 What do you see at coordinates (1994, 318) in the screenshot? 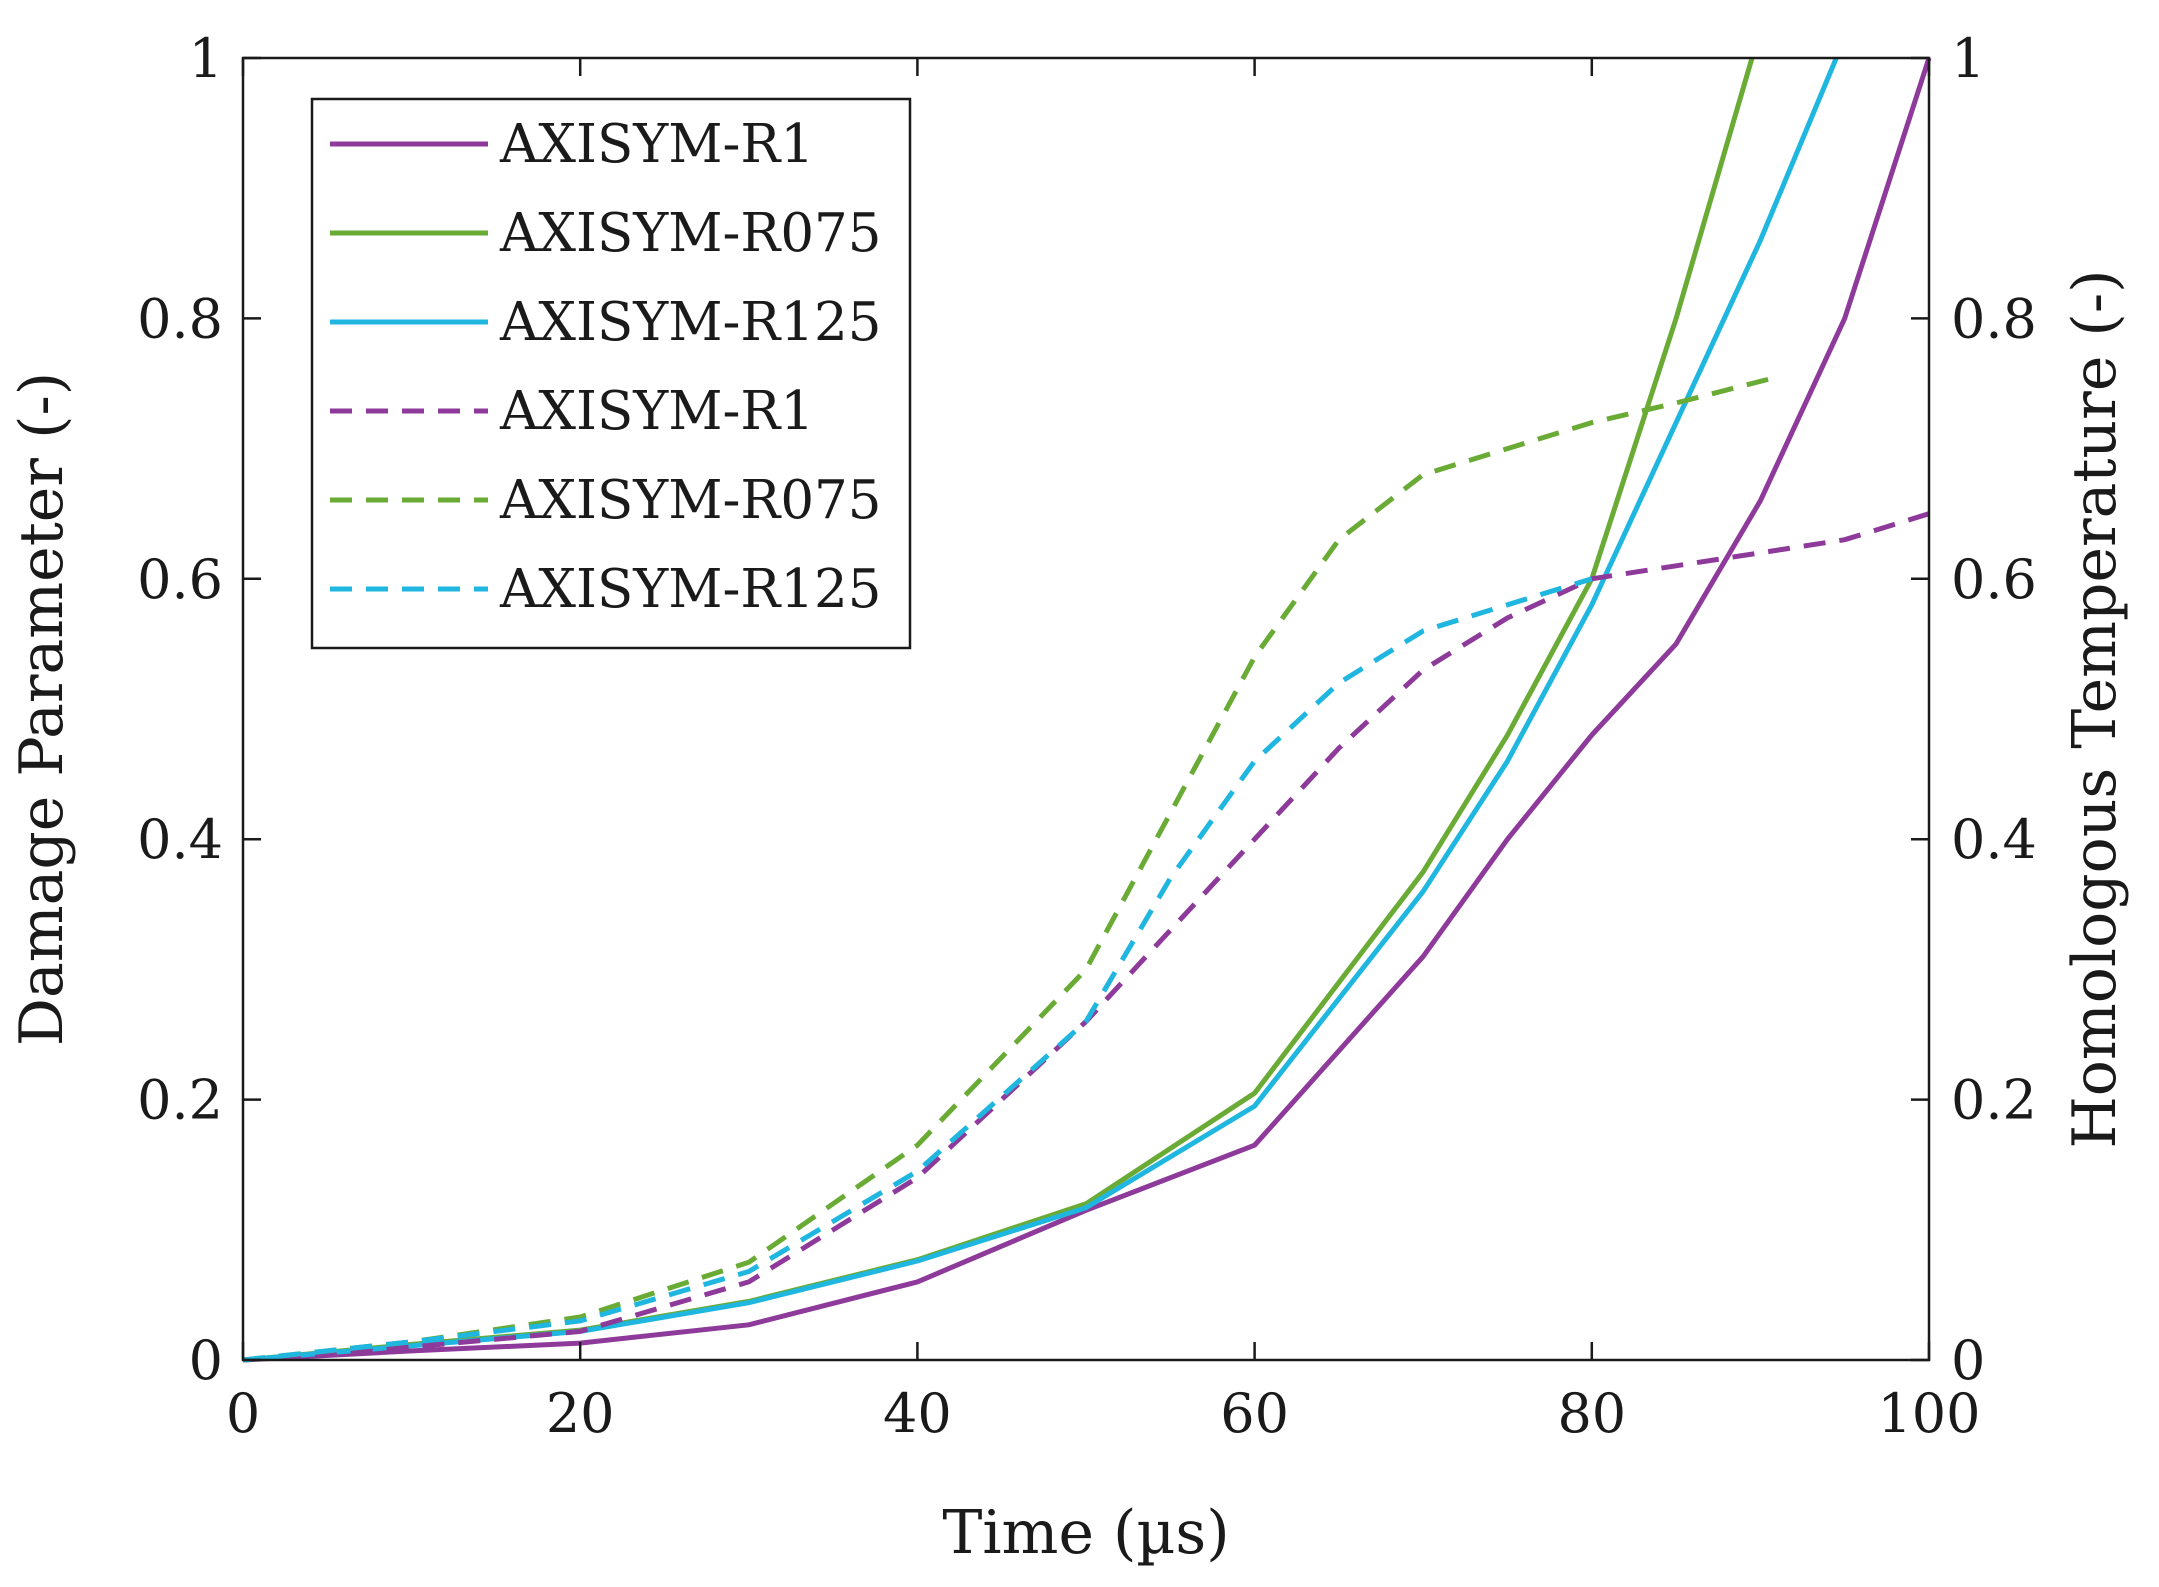
I see `y-tick-label-right: 0.8` at bounding box center [1994, 318].